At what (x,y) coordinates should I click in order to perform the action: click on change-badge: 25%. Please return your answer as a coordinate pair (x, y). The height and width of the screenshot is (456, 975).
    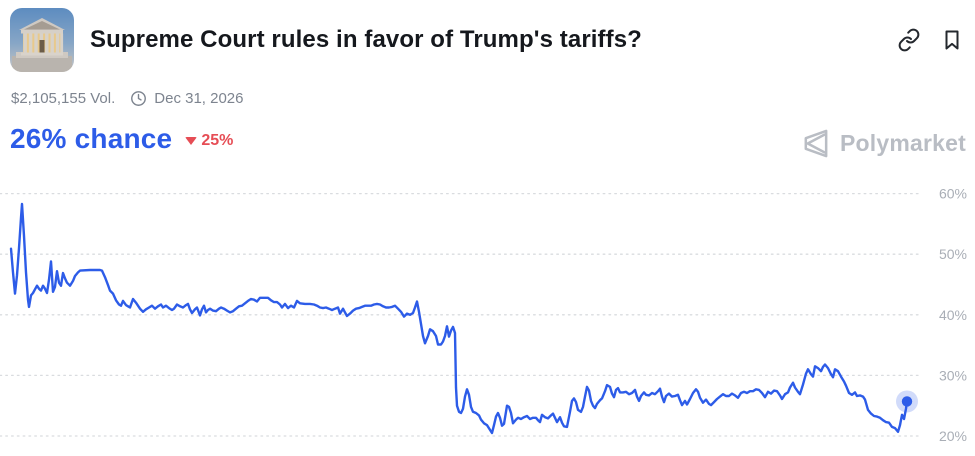
    Looking at the image, I should click on (209, 141).